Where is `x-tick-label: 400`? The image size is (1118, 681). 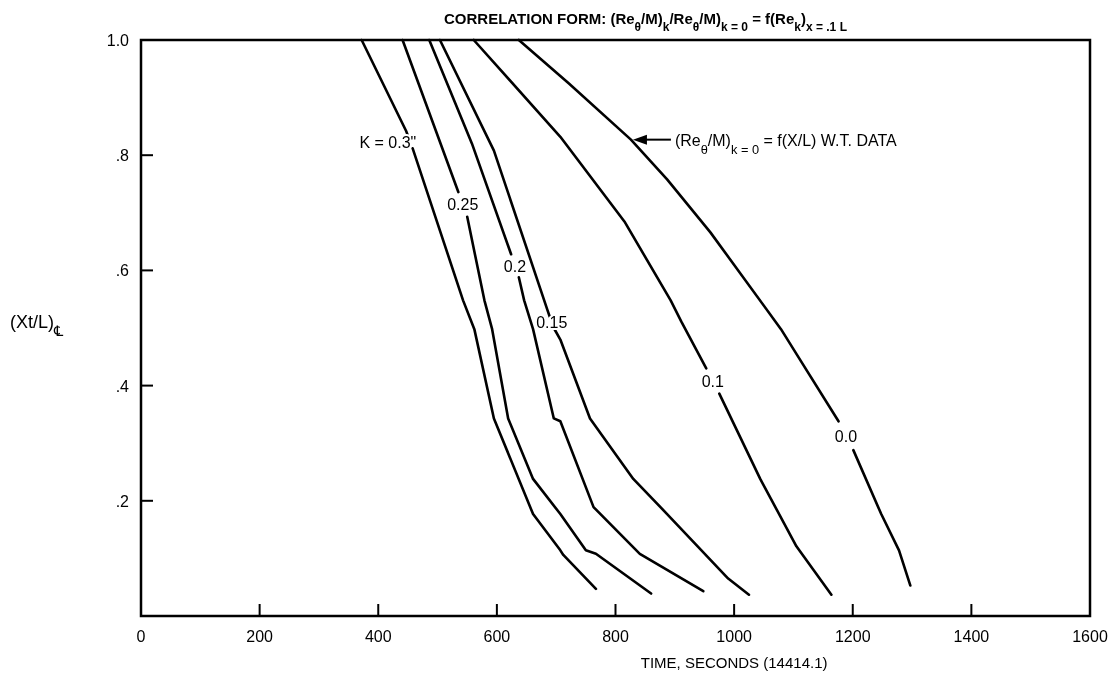 x-tick-label: 400 is located at coordinates (378, 636).